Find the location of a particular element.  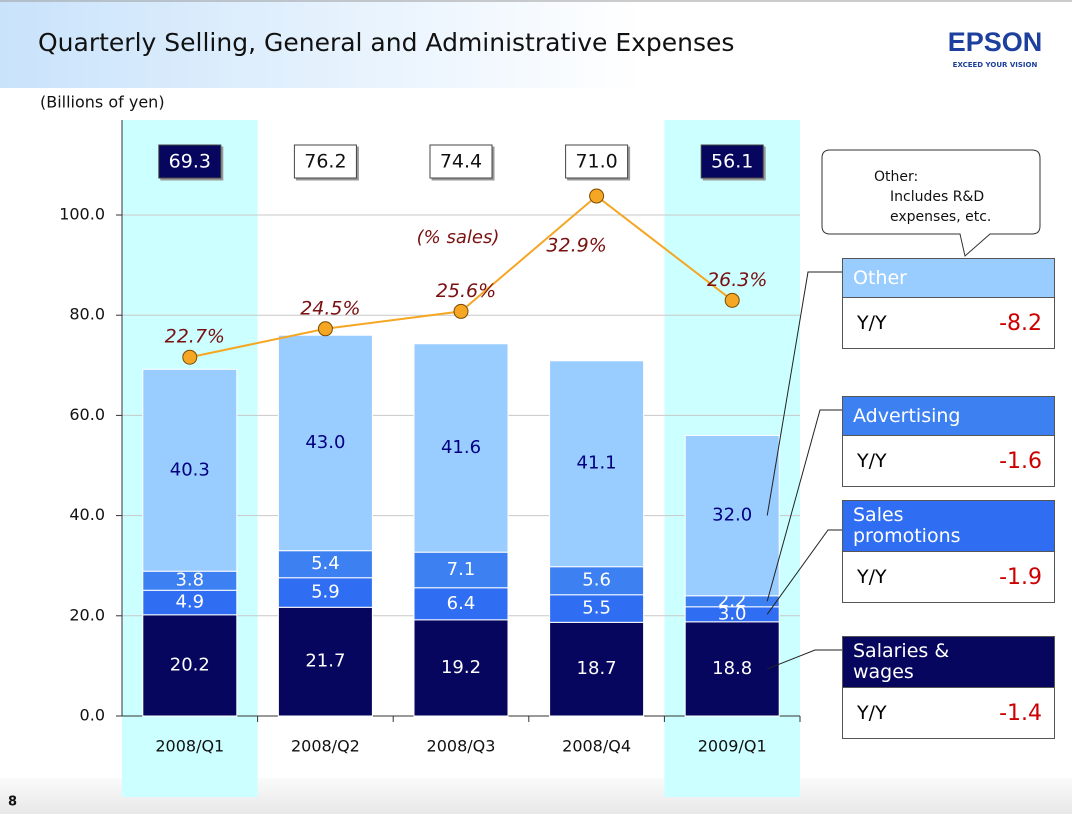

x-tick-label: 2008/Q1 is located at coordinates (189, 746).